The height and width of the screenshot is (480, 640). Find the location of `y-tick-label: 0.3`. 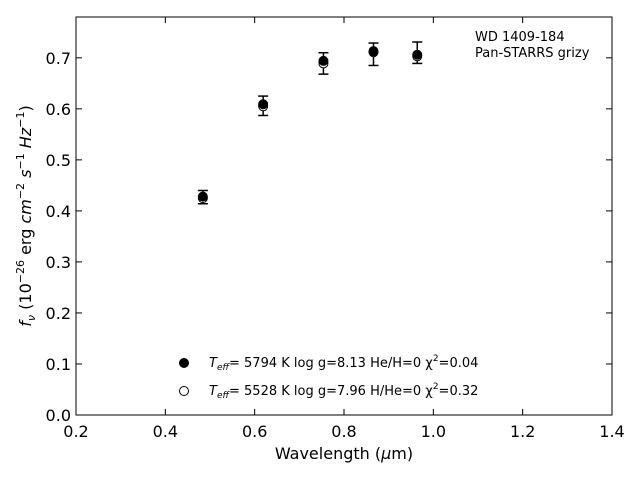

y-tick-label: 0.3 is located at coordinates (58, 262).